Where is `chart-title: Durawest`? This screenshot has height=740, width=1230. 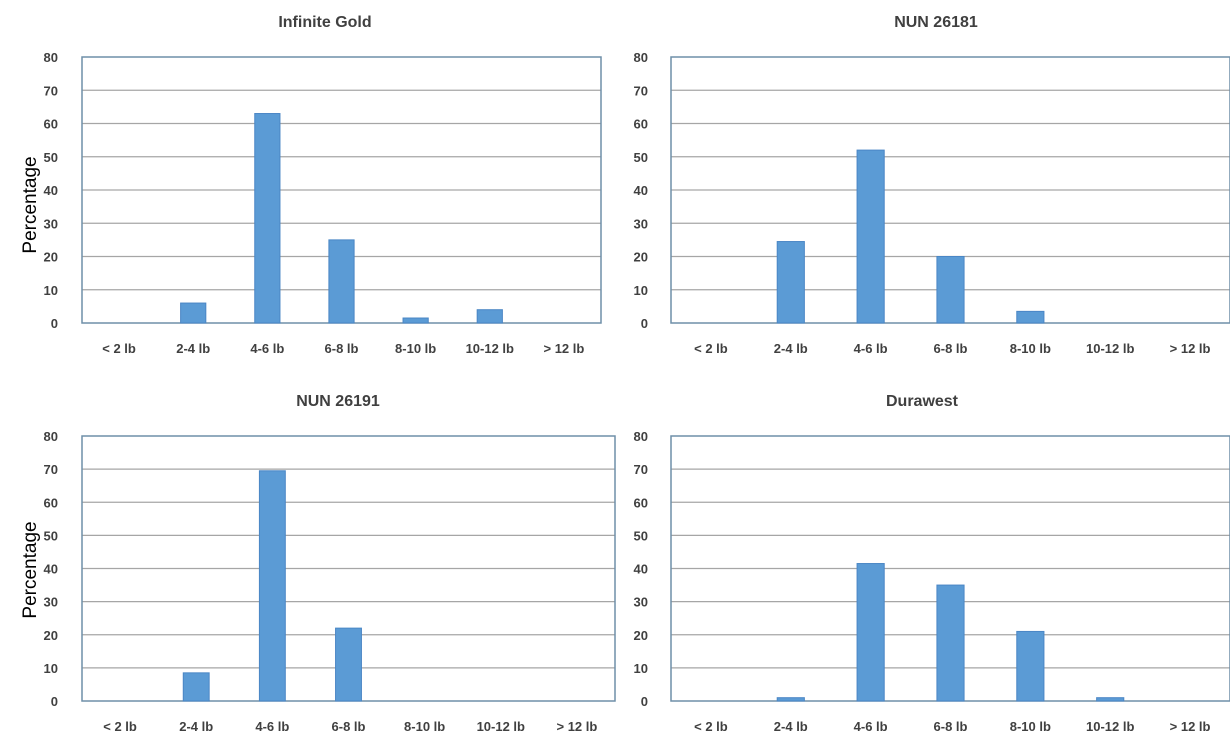
chart-title: Durawest is located at coordinates (922, 401).